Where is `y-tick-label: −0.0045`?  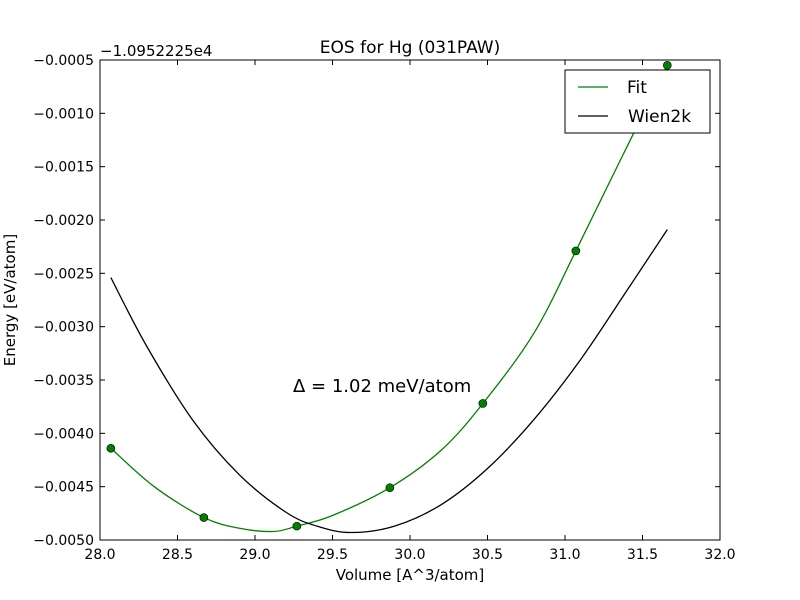
y-tick-label: −0.0045 is located at coordinates (63, 488).